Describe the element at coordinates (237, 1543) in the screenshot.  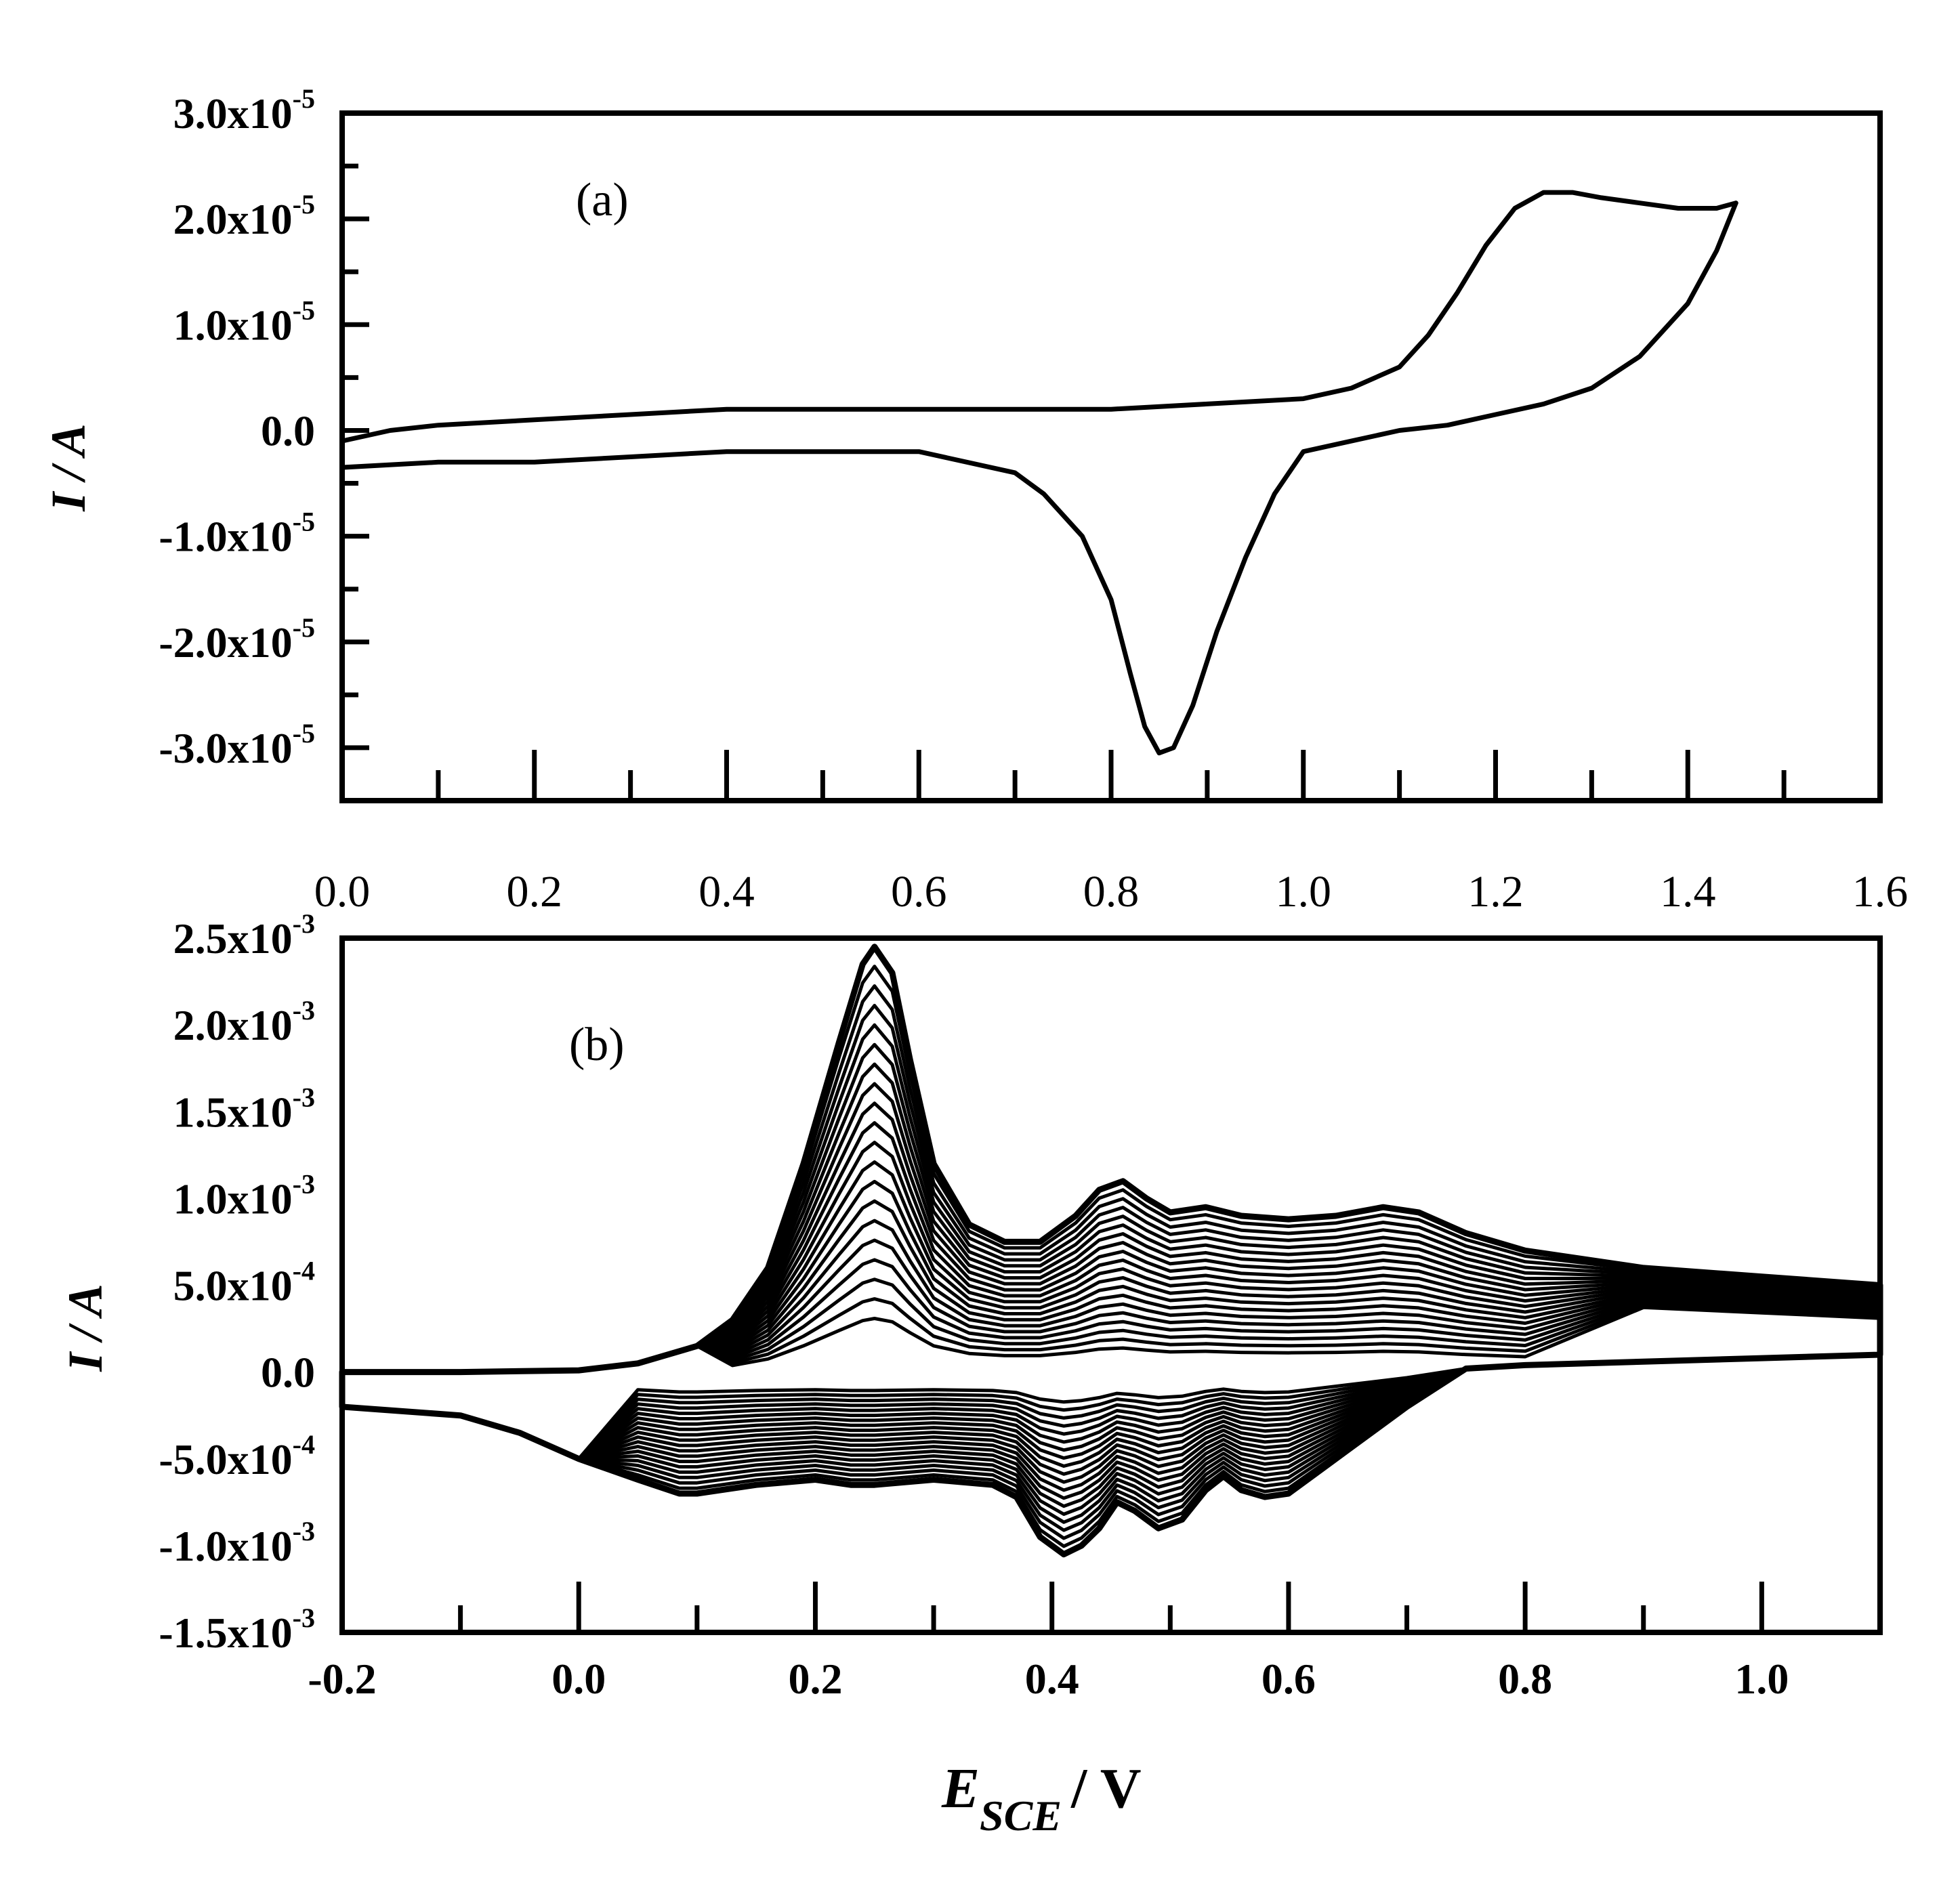
I see `y-tick-label: -1.0x10⁻³` at that location.